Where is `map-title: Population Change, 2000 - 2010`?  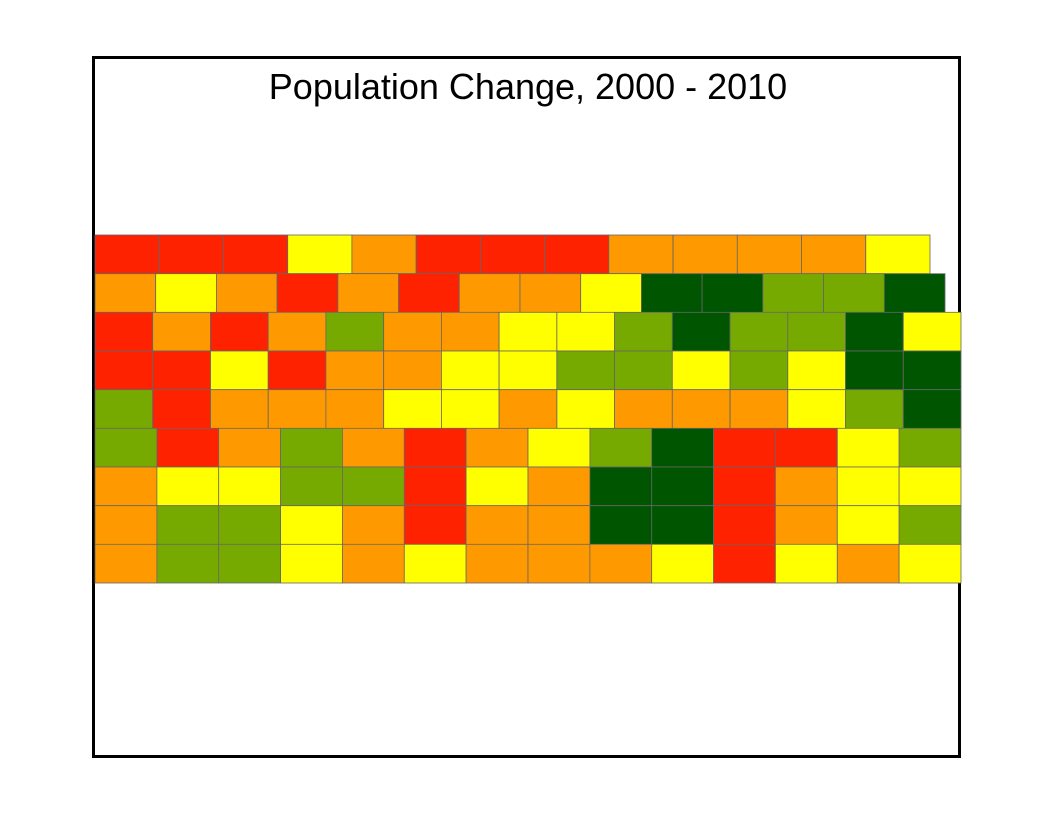 map-title: Population Change, 2000 - 2010 is located at coordinates (528, 86).